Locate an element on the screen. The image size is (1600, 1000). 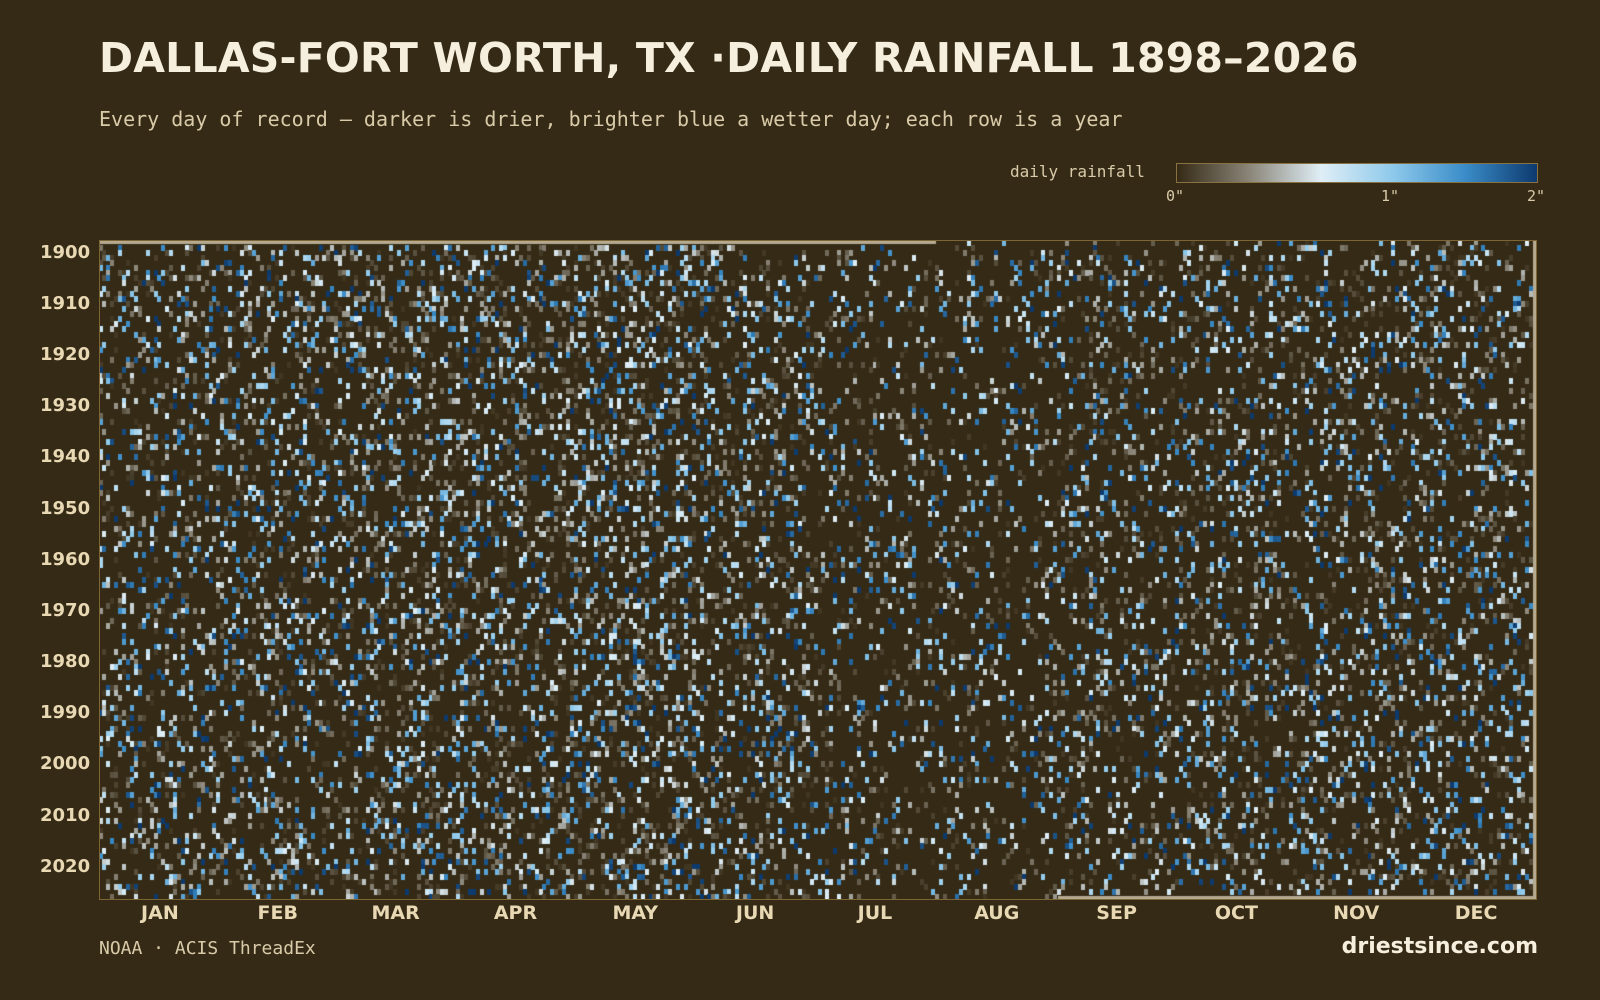
month-tick-label: JUL is located at coordinates (875, 913).